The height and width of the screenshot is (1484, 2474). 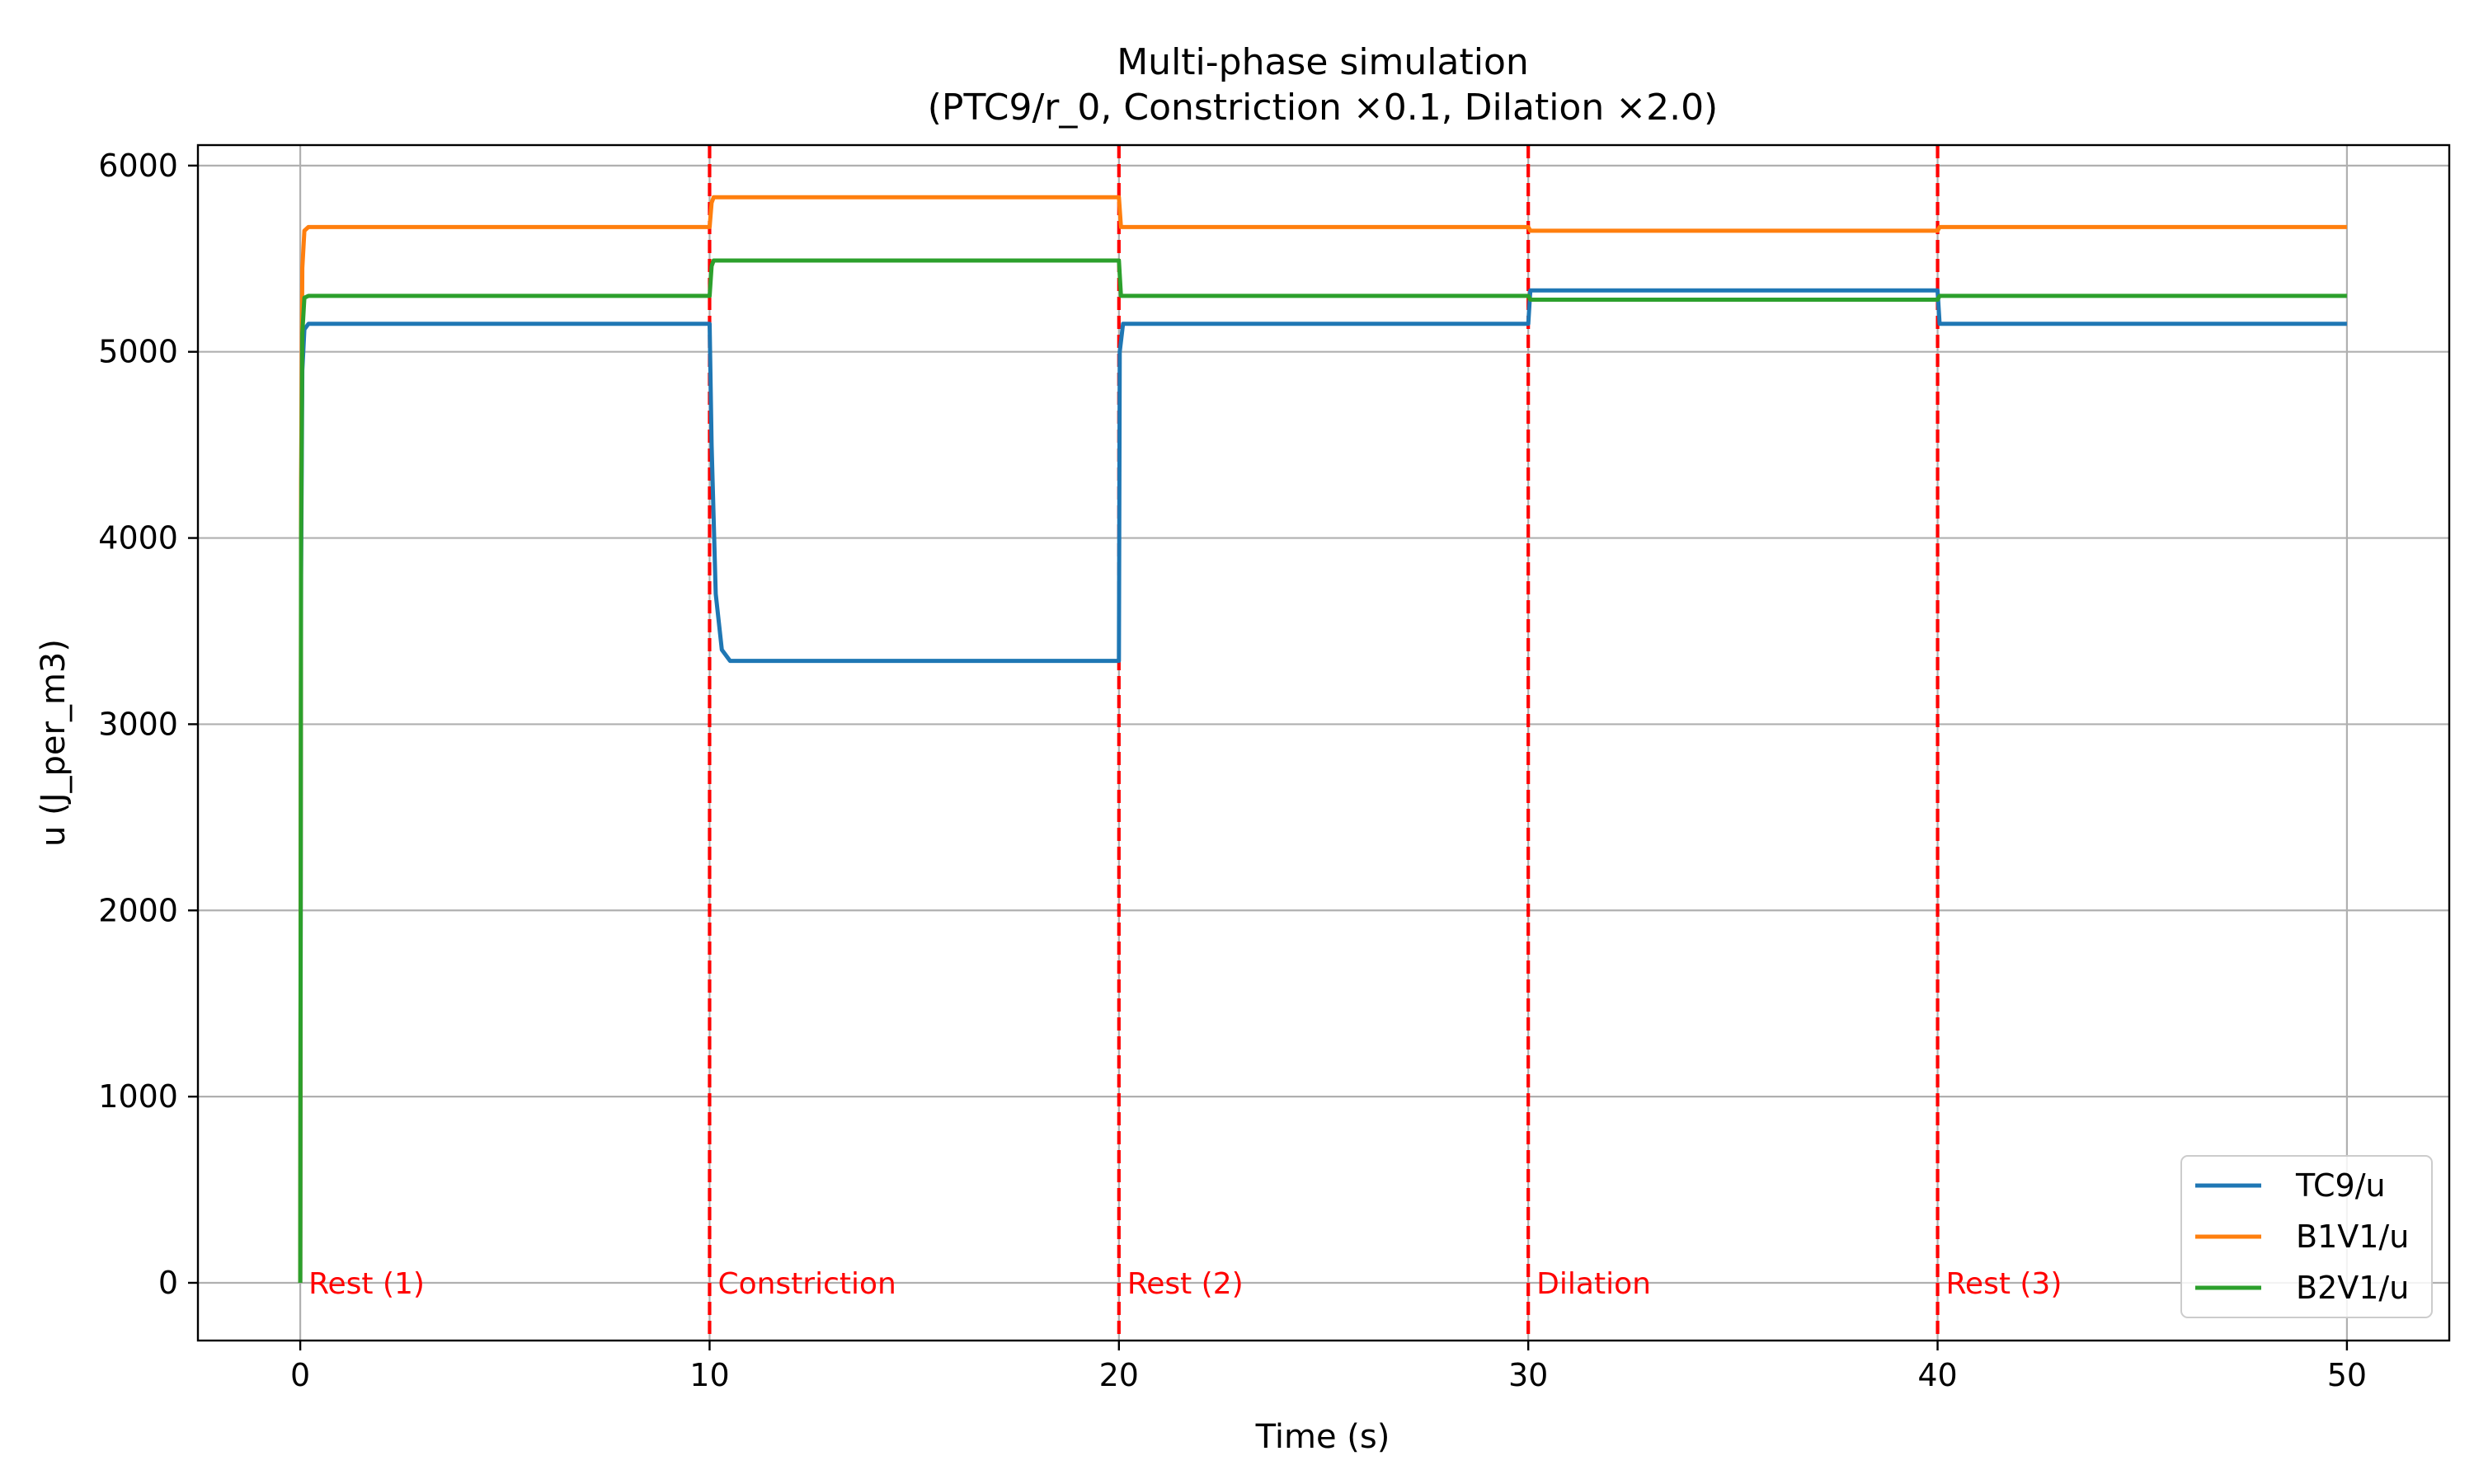 What do you see at coordinates (1185, 1284) in the screenshot?
I see `phase-label: Rest (2)` at bounding box center [1185, 1284].